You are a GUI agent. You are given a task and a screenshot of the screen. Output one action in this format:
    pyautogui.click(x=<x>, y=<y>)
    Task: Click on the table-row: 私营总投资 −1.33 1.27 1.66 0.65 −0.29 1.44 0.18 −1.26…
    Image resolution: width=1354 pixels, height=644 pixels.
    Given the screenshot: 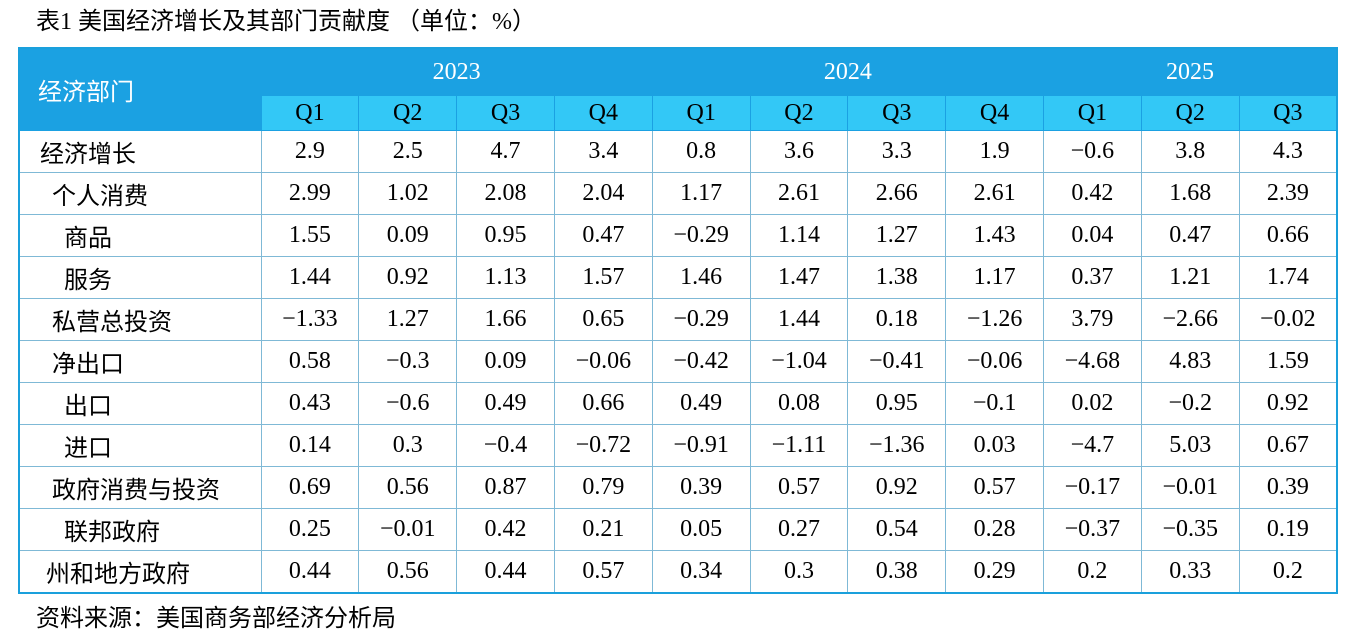 What is the action you would take?
    pyautogui.click(x=678, y=319)
    